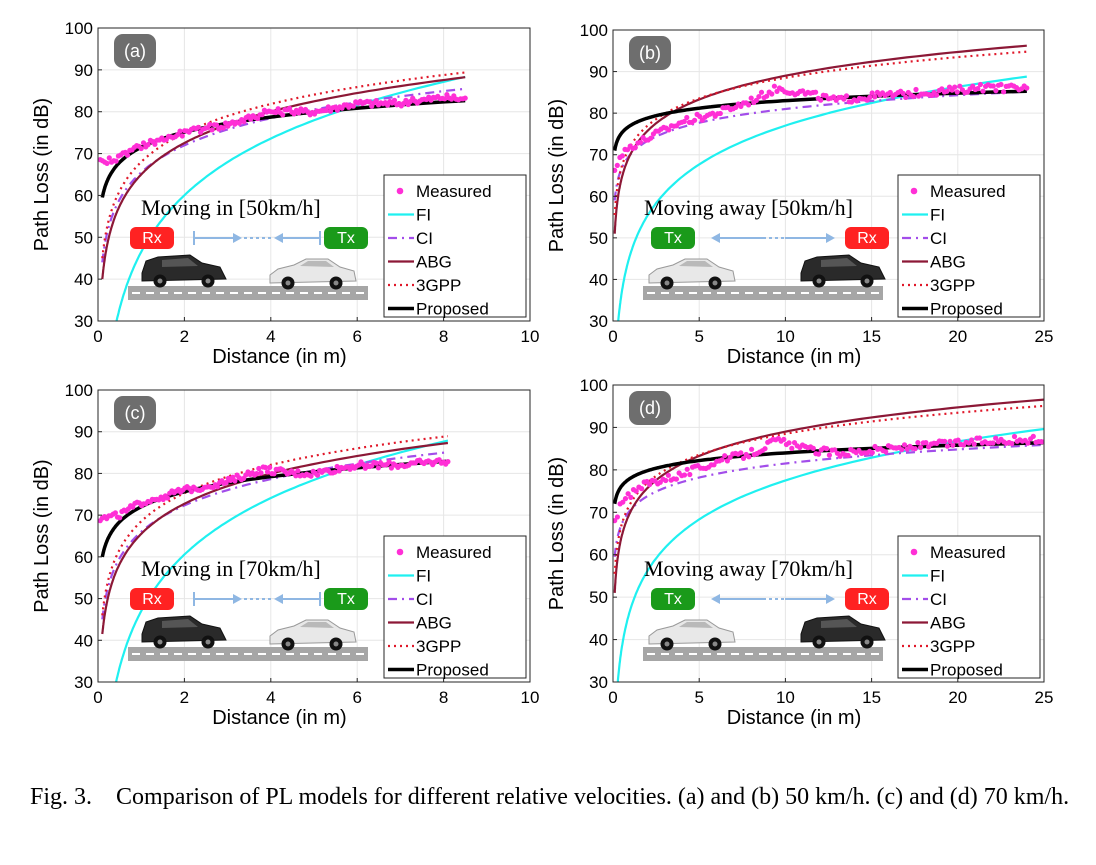 The image size is (1096, 865). I want to click on sedan-window, so click(317, 625).